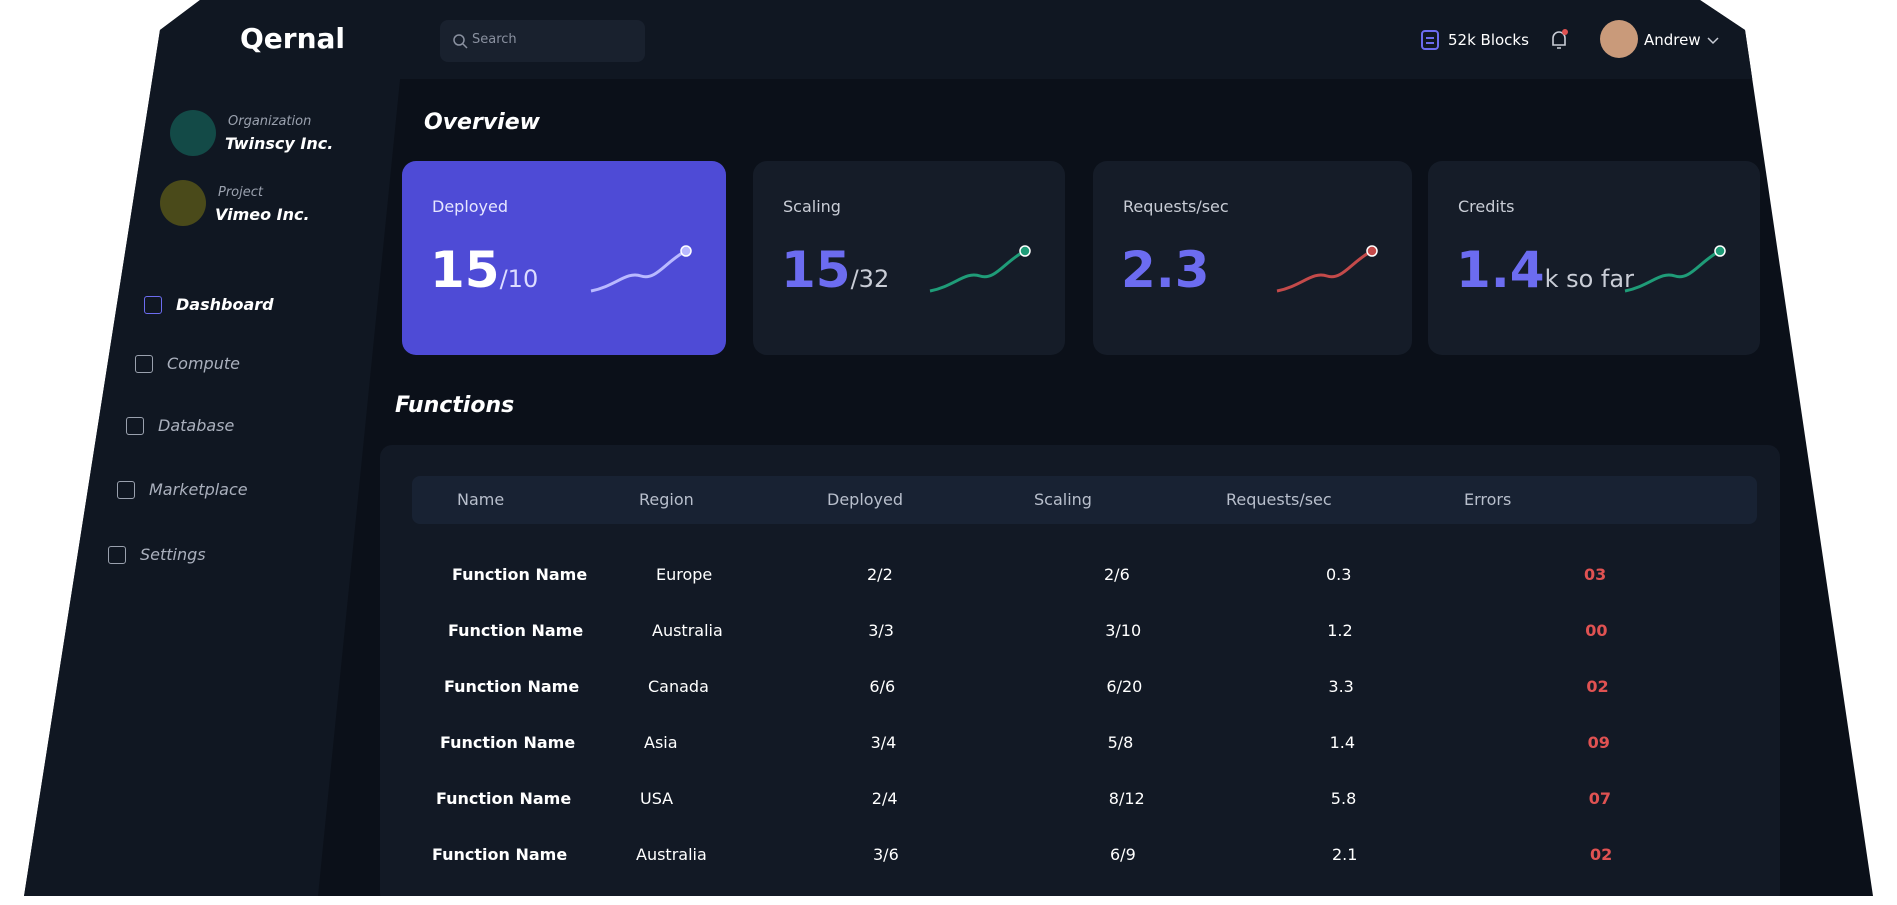  What do you see at coordinates (1252, 258) in the screenshot?
I see `stat-card: Requests/sec 2.3` at bounding box center [1252, 258].